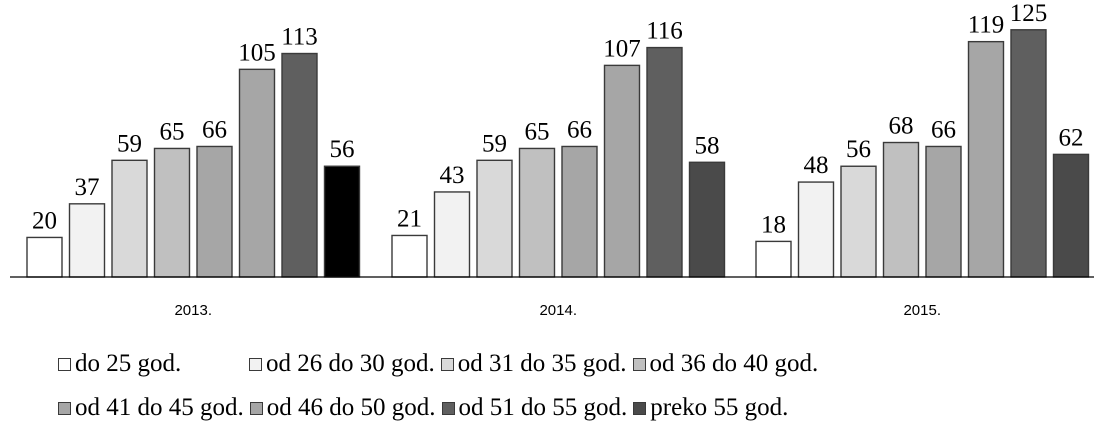 Image resolution: width=1094 pixels, height=433 pixels. I want to click on legend-item: od 51 do 55 god., so click(534, 408).